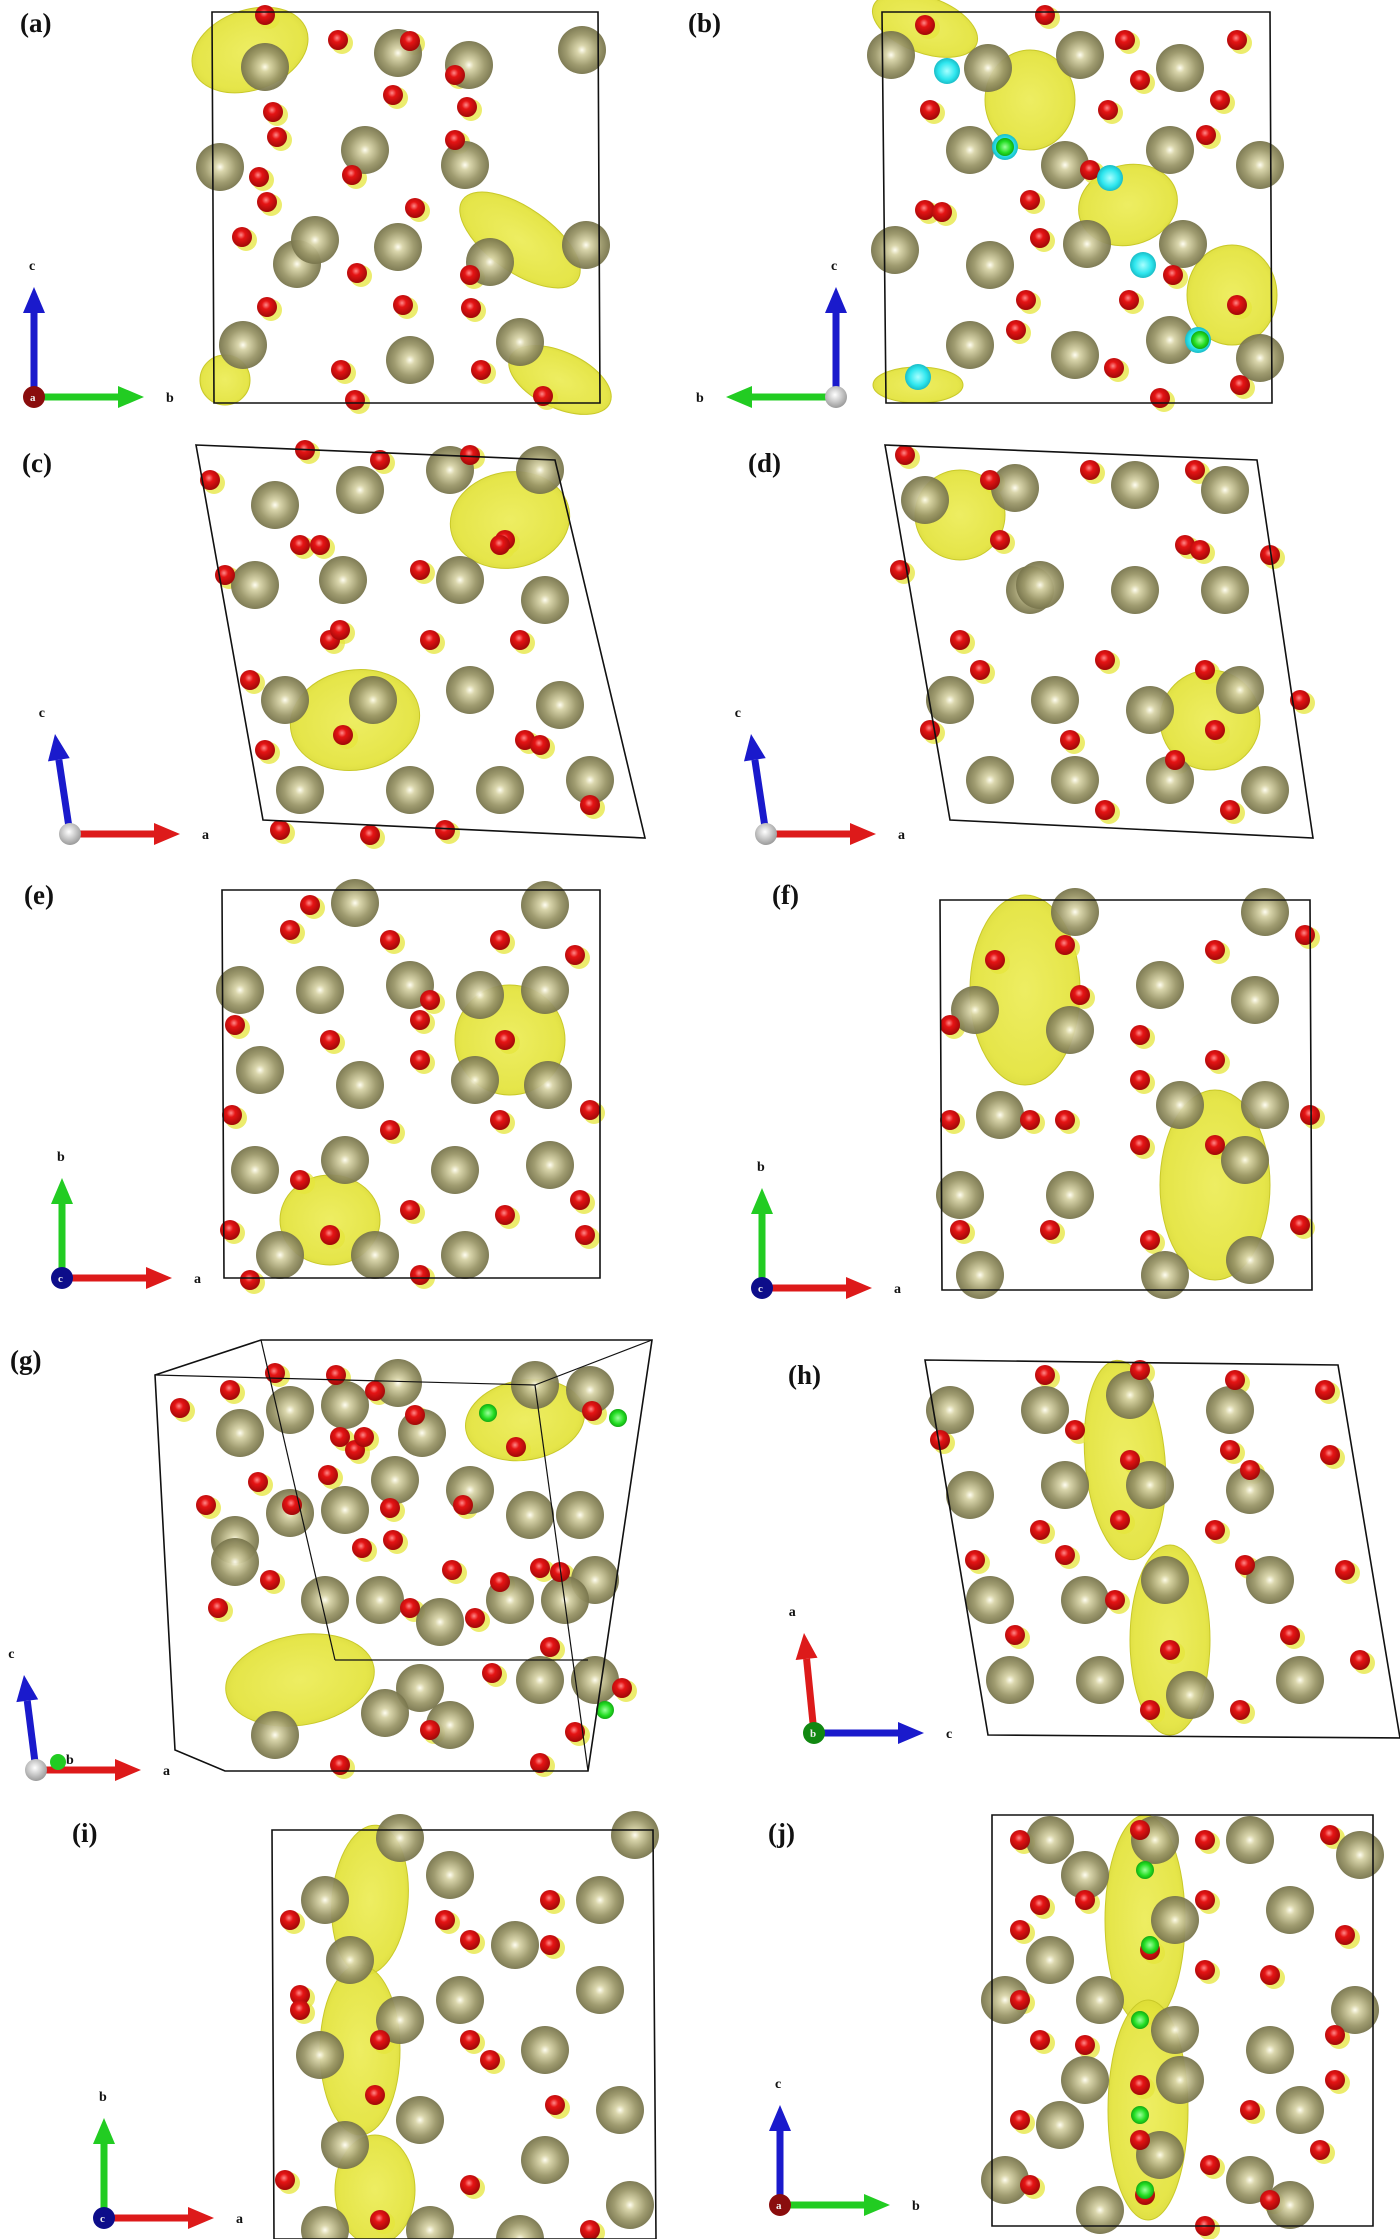 The image size is (1400, 2239). Describe the element at coordinates (1076, 2026) in the screenshot. I see `panel-j: c b a` at that location.